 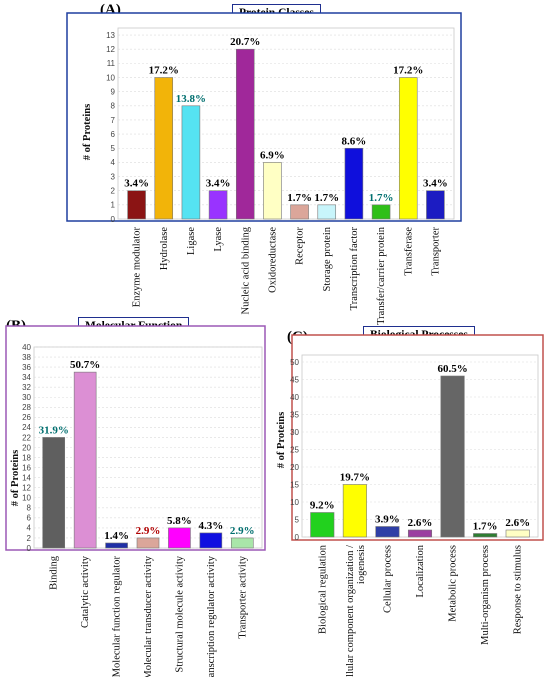 I want to click on x-category-label: Transfer/carrier protein, so click(x=381, y=275).